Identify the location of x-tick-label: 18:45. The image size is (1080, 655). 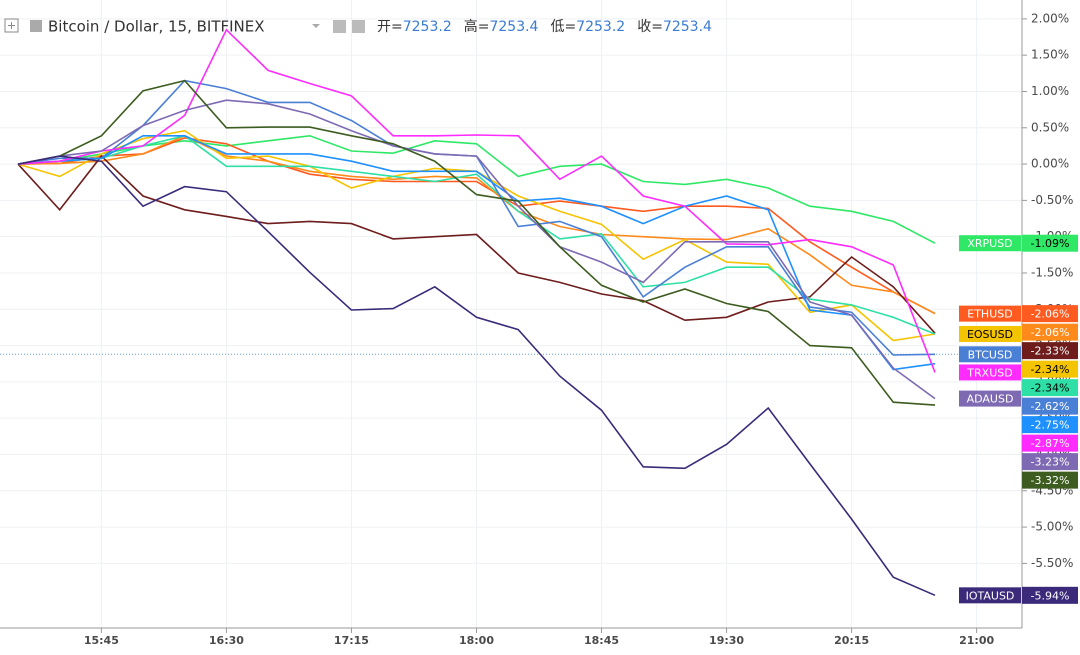
(601, 640).